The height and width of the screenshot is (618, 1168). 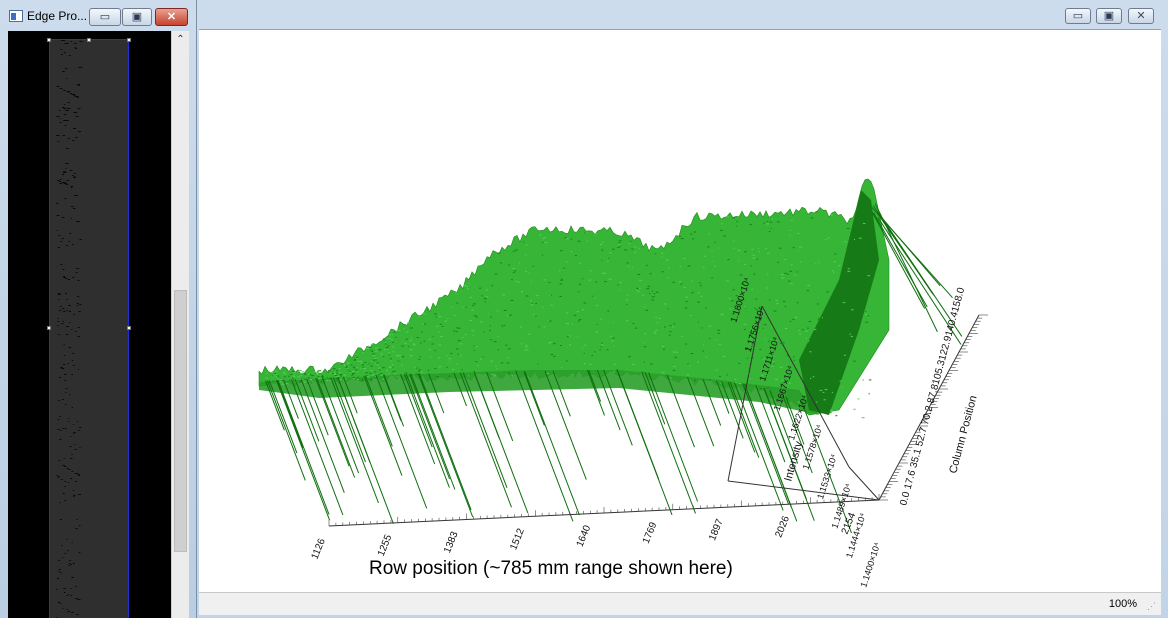 What do you see at coordinates (180, 421) in the screenshot?
I see `scroll-thumb` at bounding box center [180, 421].